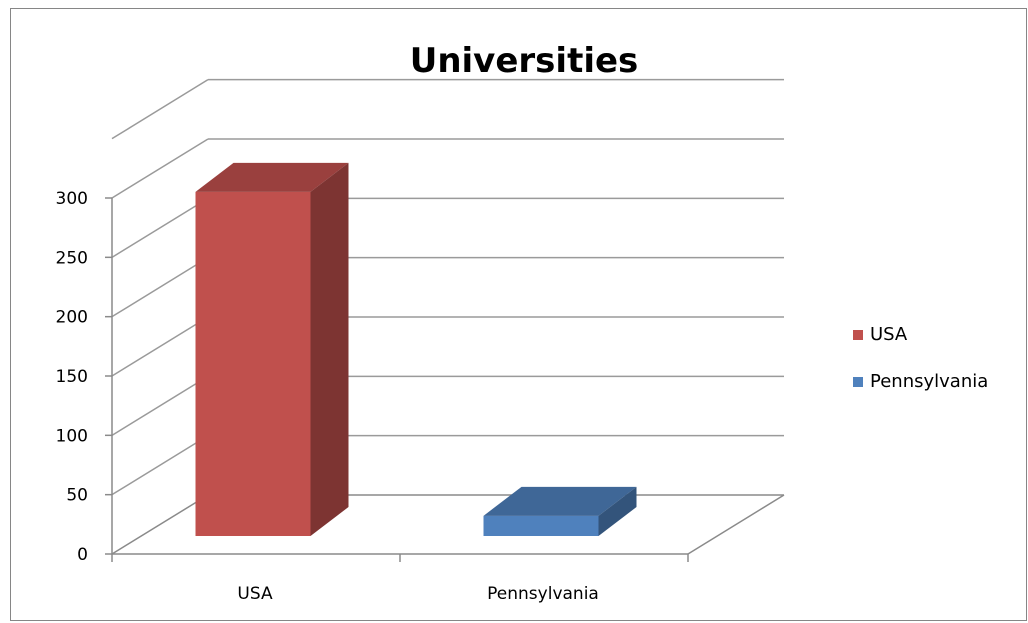  I want to click on floor-right-edge, so click(736, 524).